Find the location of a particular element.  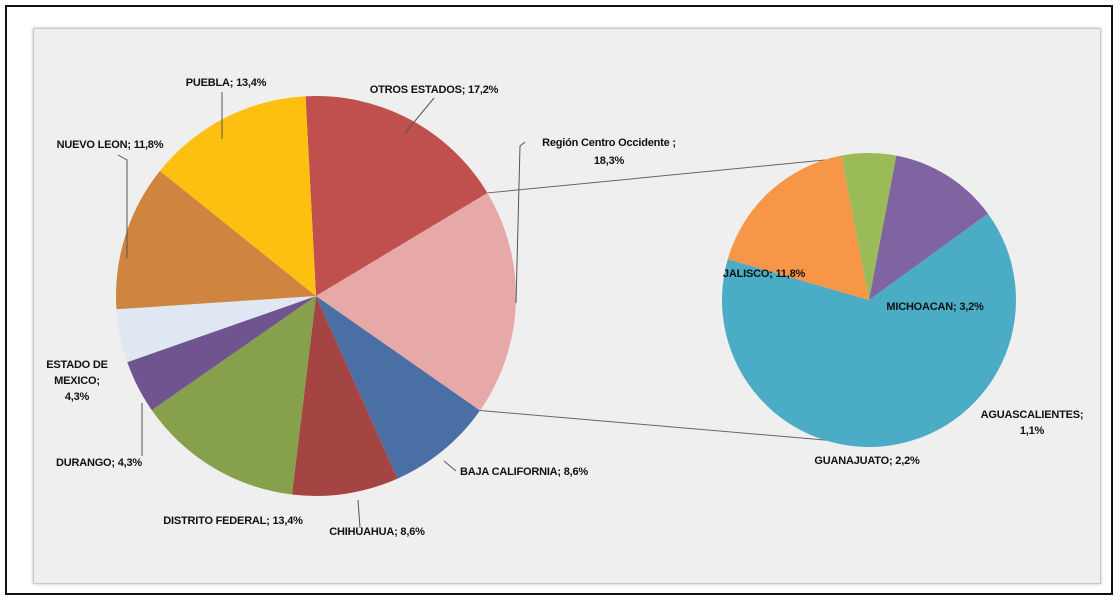

slice-region-centro-occidente is located at coordinates (416, 301).